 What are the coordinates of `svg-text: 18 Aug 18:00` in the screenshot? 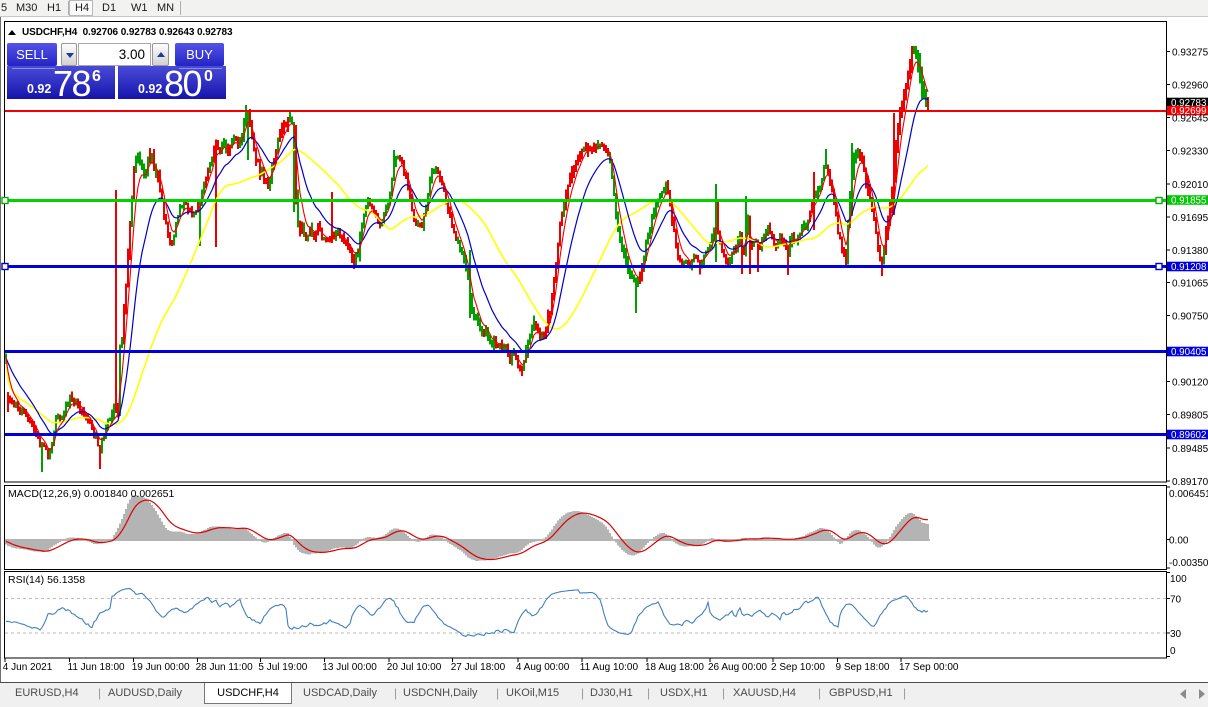 It's located at (674, 667).